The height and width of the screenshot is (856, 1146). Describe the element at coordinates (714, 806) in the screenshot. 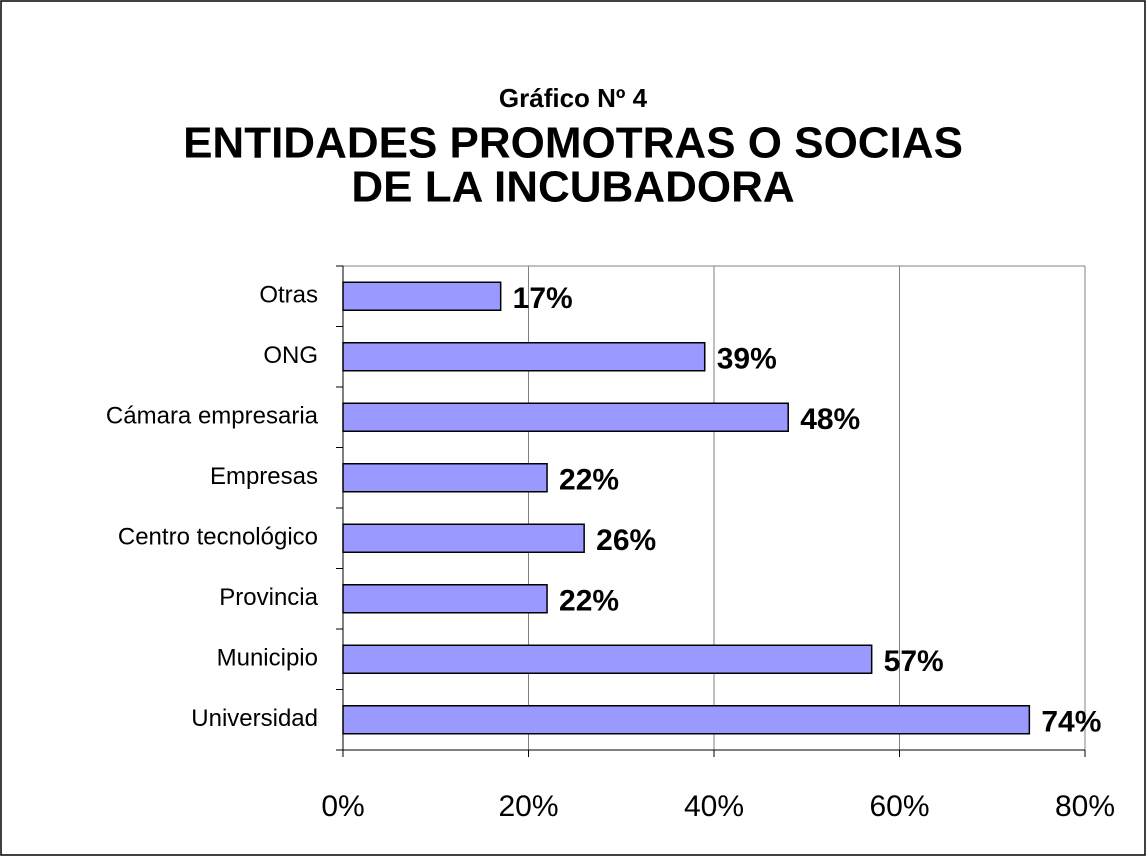

I see `x-tick-label: 40%` at that location.